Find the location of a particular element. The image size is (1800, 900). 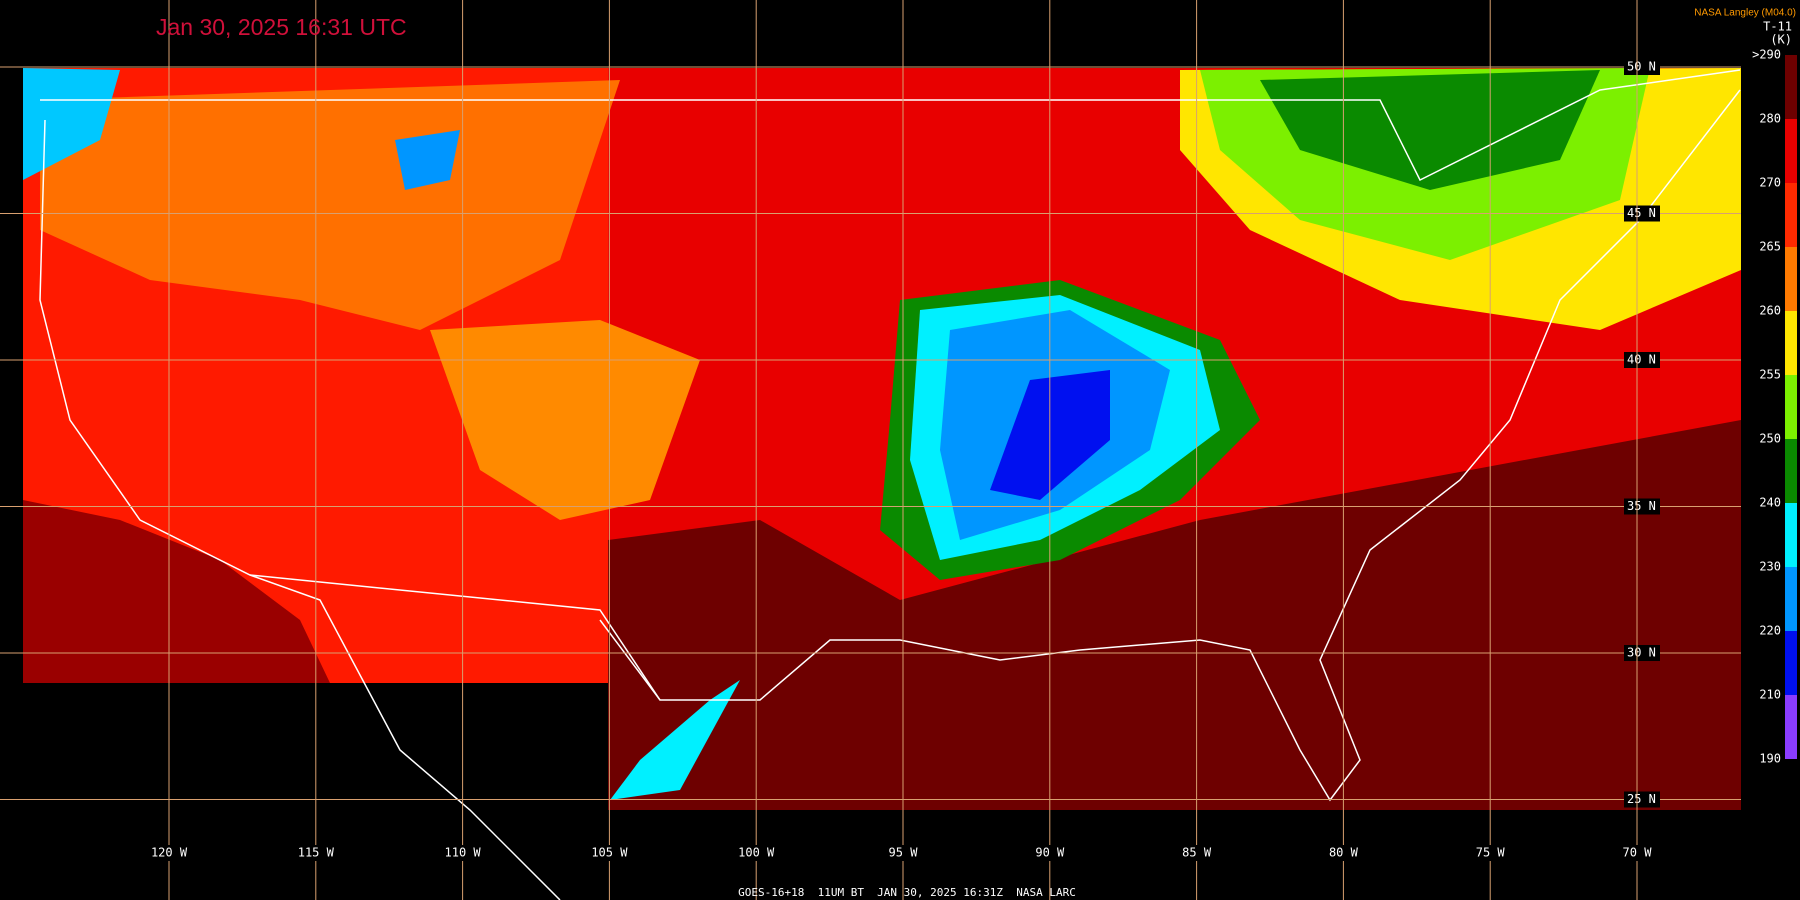

latitude-label: 40 N is located at coordinates (1641, 360).